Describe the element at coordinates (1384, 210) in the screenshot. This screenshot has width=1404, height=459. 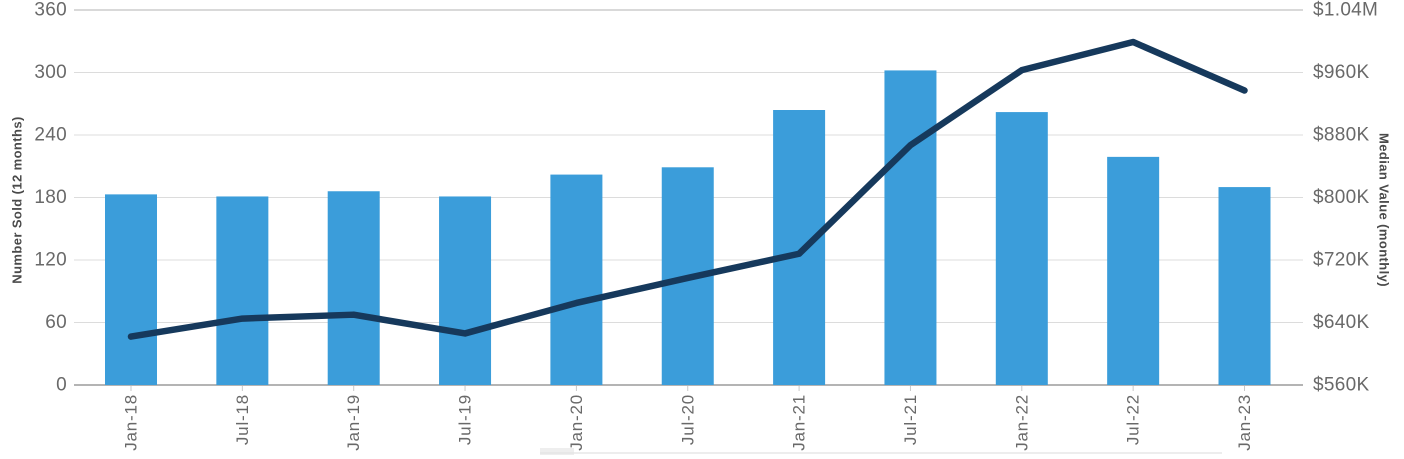
I see `right-axis-title: Median Value (monthly)` at that location.